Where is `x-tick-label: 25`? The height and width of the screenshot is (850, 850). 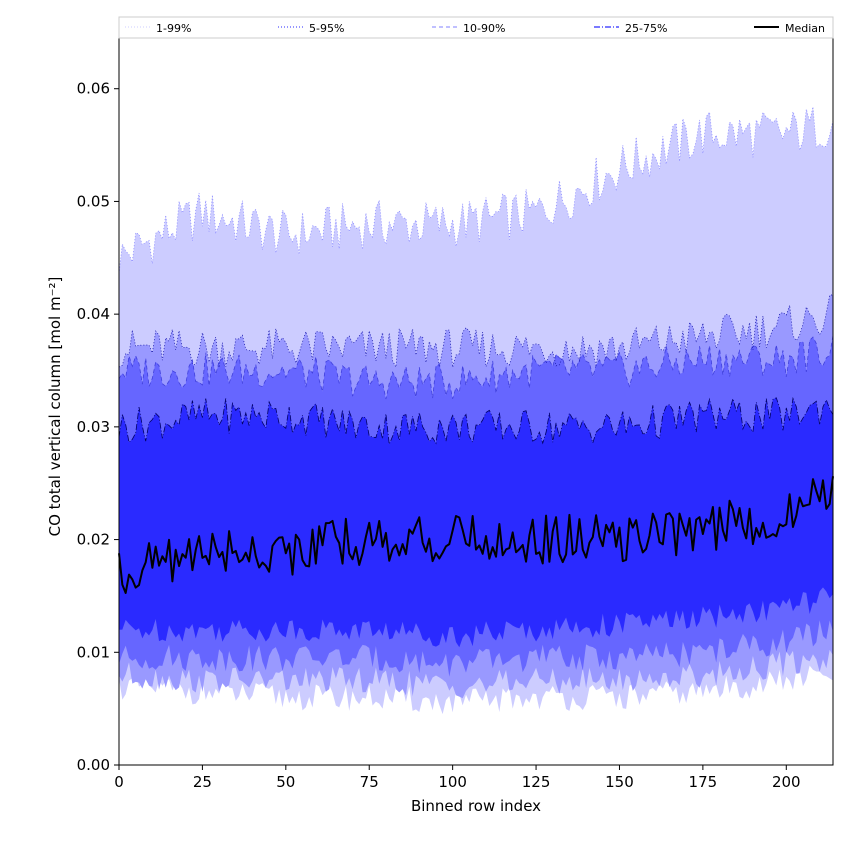
x-tick-label: 25 is located at coordinates (202, 782).